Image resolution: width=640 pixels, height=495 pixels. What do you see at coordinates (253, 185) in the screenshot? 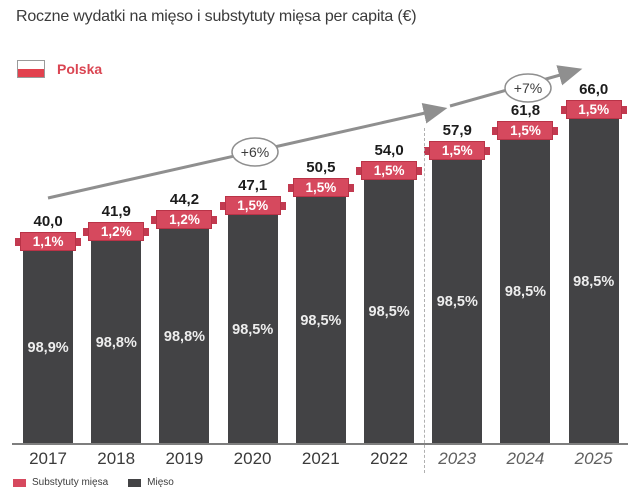
I see `bar-total-label: 47,1` at bounding box center [253, 185].